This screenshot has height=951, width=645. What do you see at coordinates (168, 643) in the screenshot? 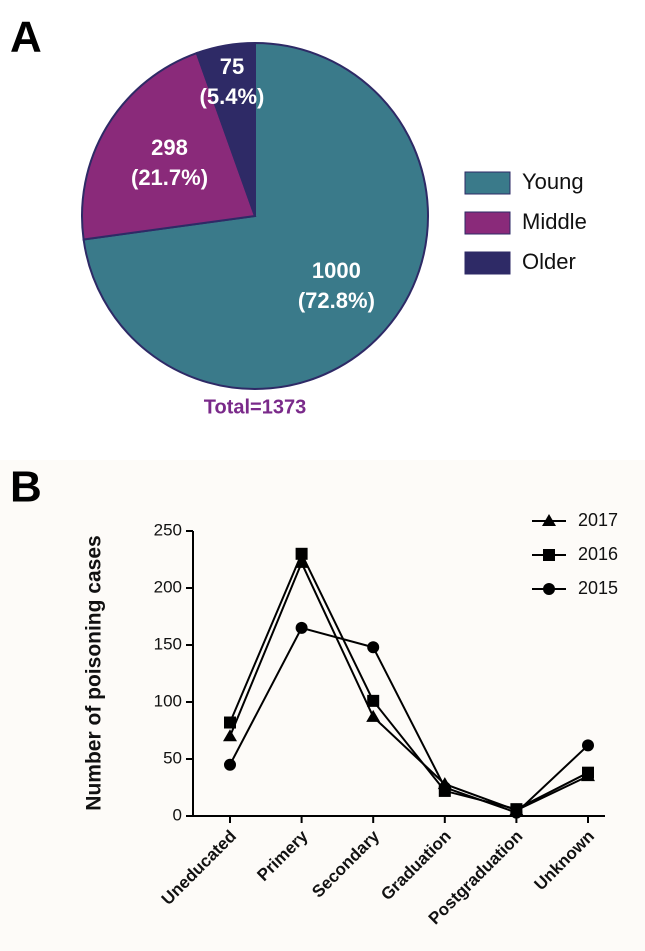
I see `y-tick-label: 150` at bounding box center [168, 643].